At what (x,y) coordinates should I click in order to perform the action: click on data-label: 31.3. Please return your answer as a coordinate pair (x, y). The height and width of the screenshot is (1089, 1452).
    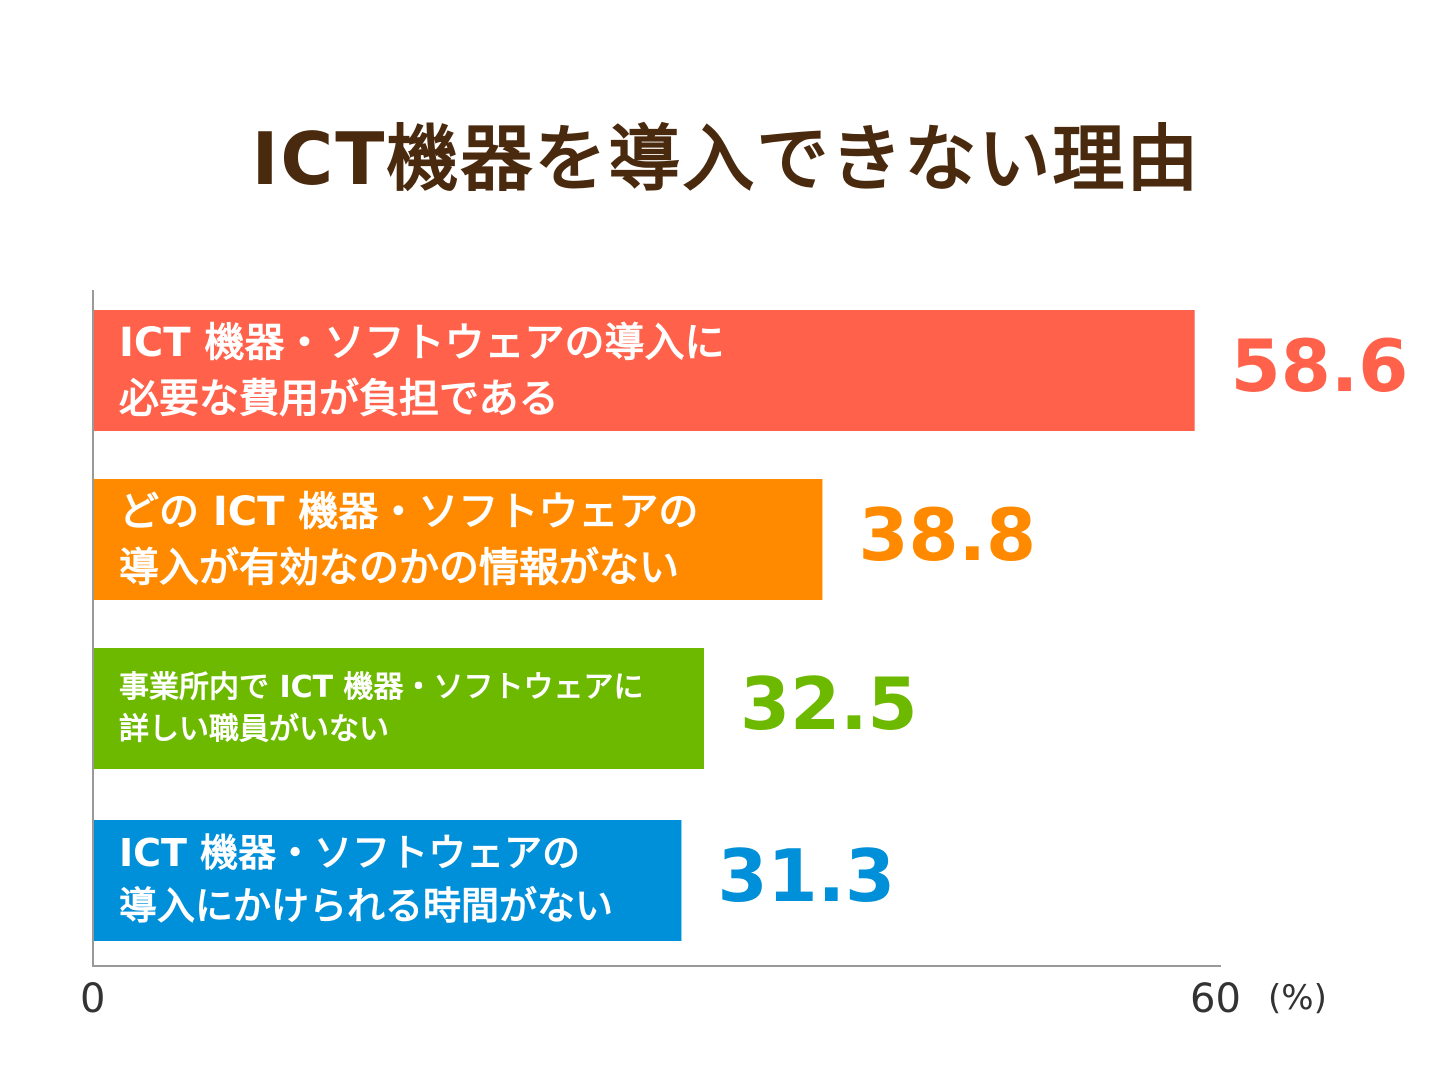
    Looking at the image, I should click on (806, 876).